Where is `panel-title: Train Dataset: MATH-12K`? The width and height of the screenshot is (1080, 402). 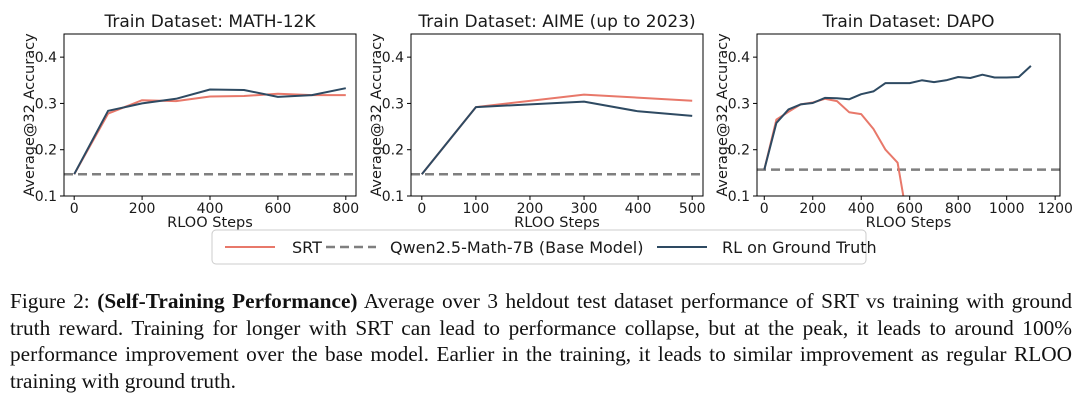
panel-title: Train Dataset: MATH-12K is located at coordinates (210, 22).